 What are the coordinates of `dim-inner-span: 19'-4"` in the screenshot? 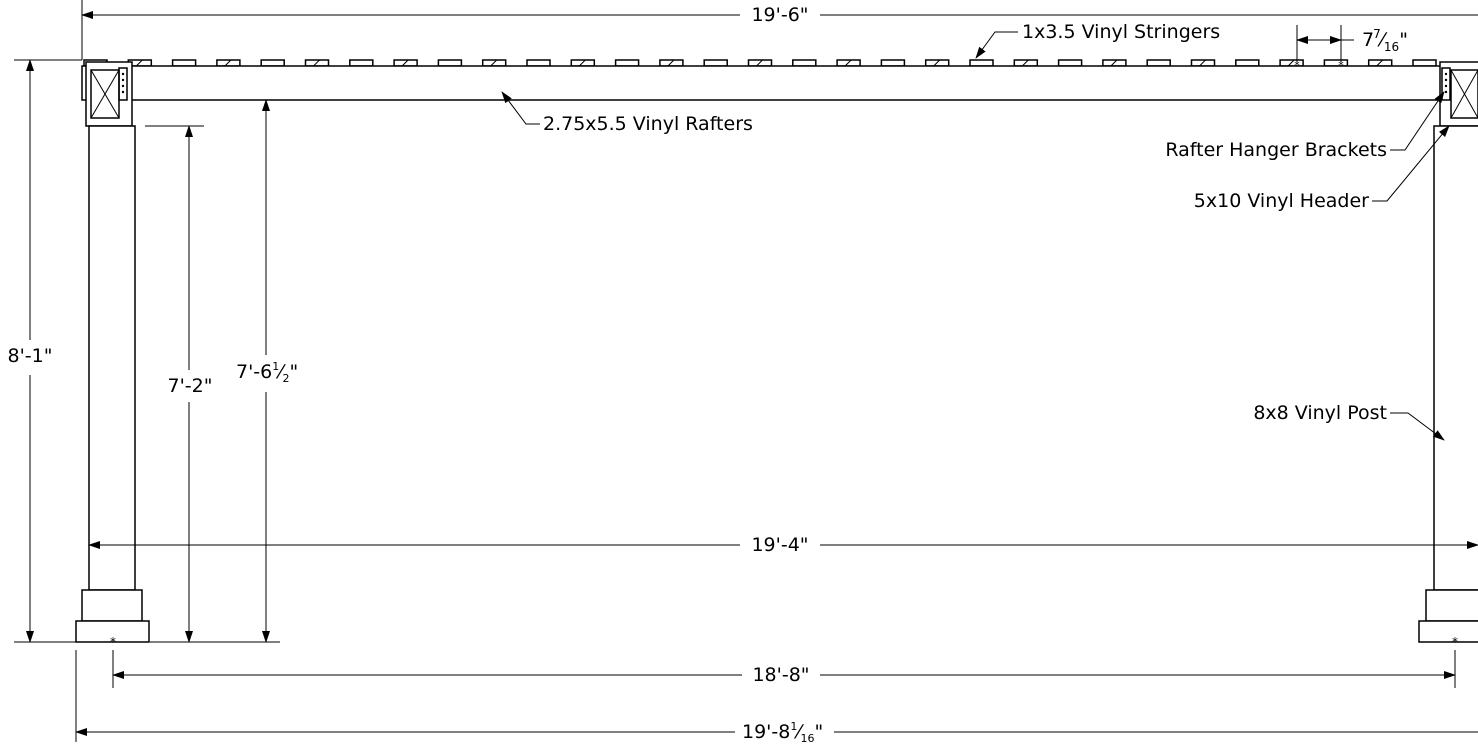 It's located at (779, 545).